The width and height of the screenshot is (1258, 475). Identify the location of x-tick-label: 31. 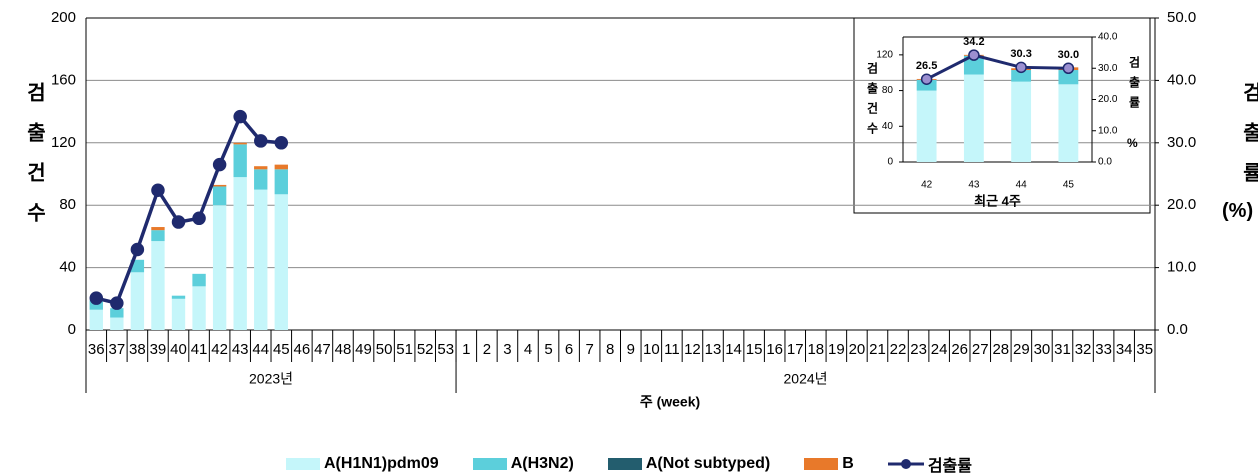
(1062, 349).